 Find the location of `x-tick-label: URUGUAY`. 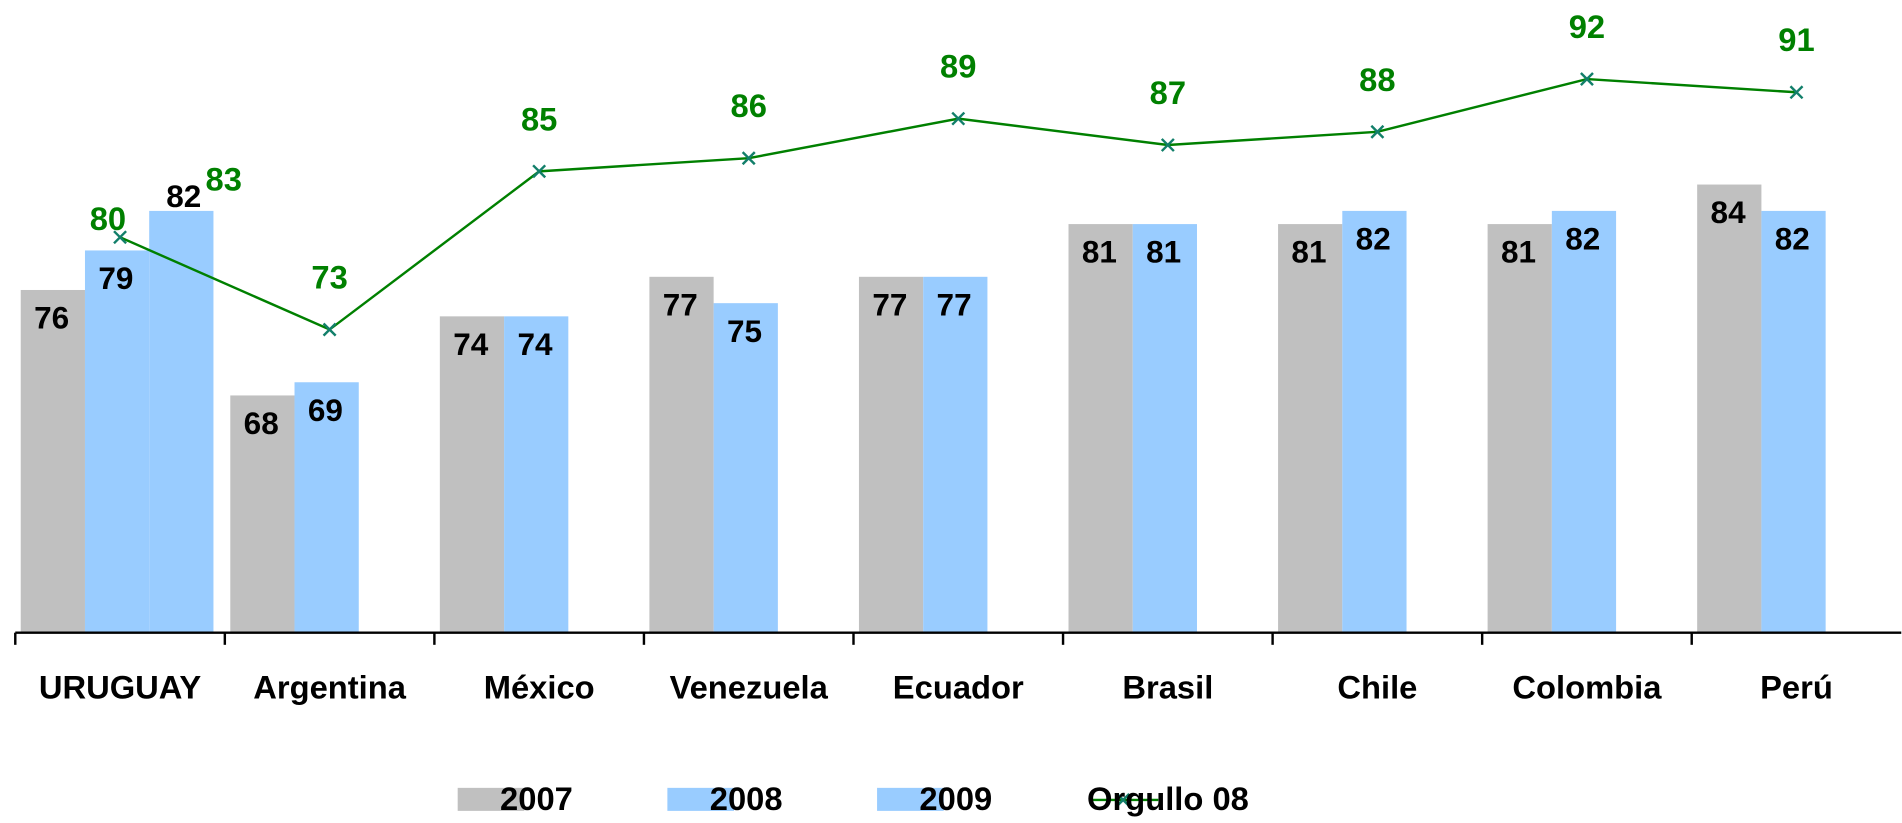

x-tick-label: URUGUAY is located at coordinates (120, 686).